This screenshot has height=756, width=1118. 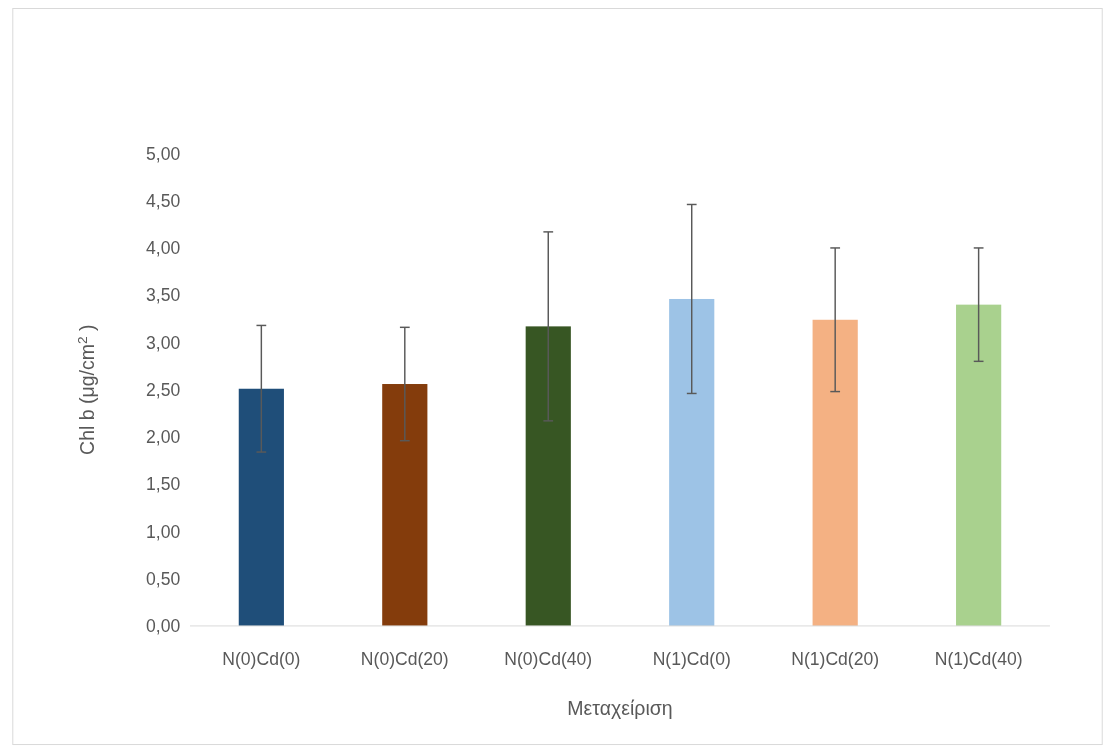 What do you see at coordinates (163, 342) in the screenshot?
I see `y-tick-label: 3,00` at bounding box center [163, 342].